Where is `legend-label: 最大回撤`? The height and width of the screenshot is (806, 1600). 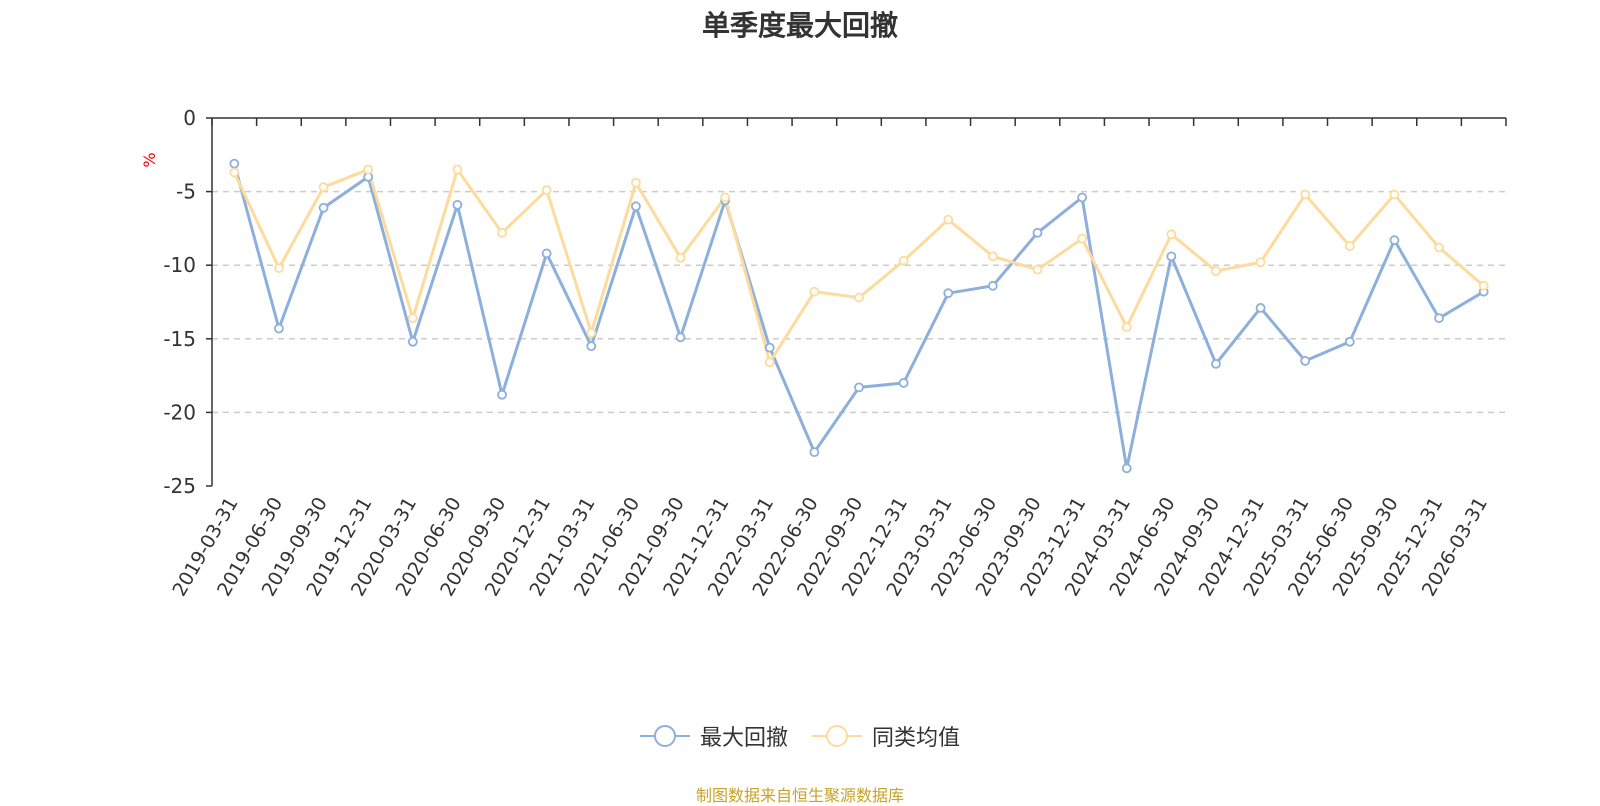
legend-label: 最大回撤 is located at coordinates (743, 738).